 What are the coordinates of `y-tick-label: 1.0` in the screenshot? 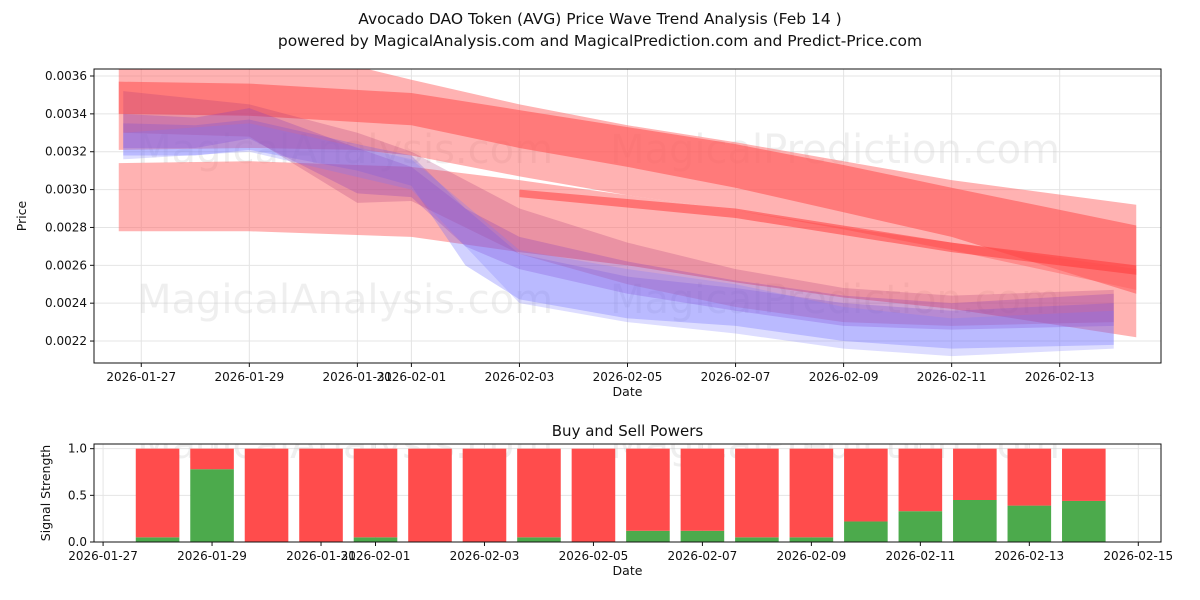 It's located at (77, 449).